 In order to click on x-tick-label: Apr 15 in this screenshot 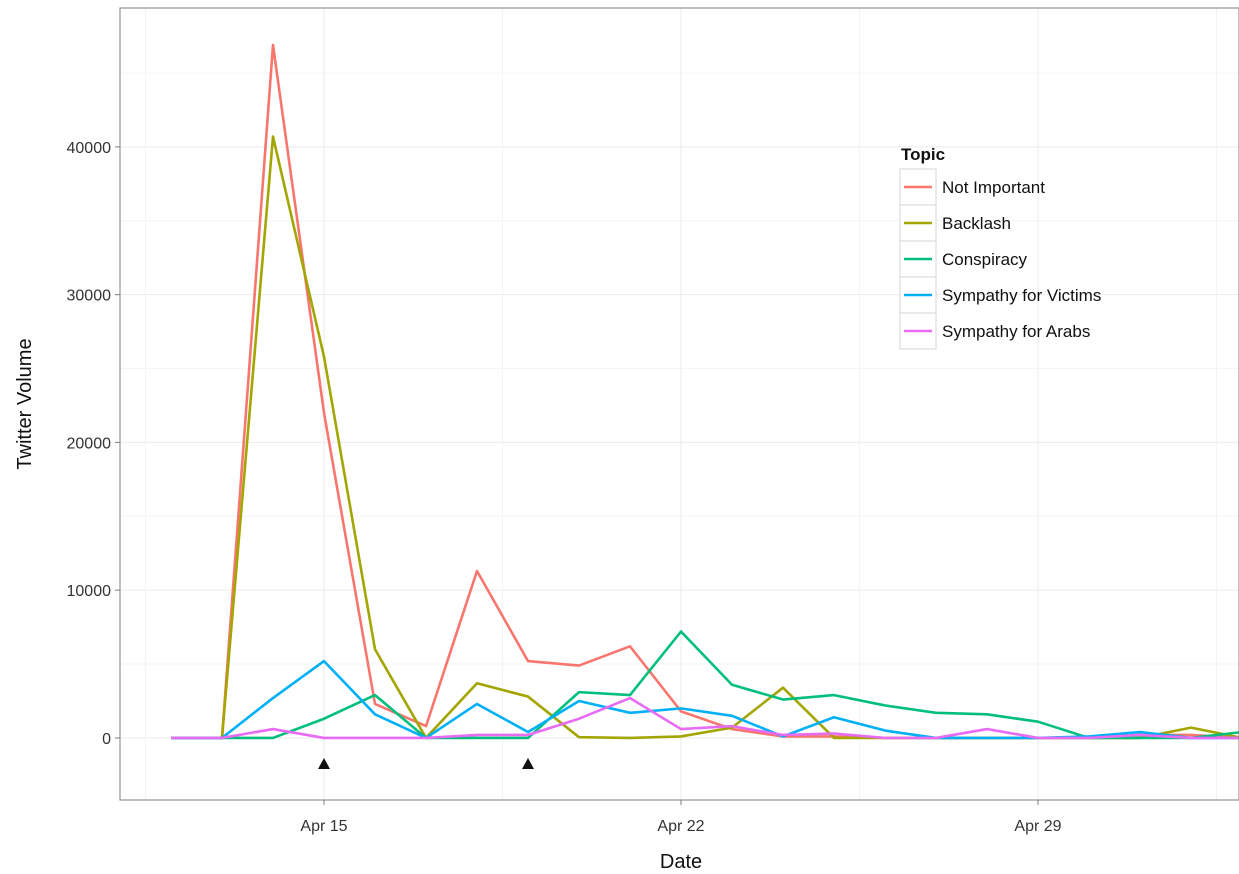, I will do `click(323, 826)`.